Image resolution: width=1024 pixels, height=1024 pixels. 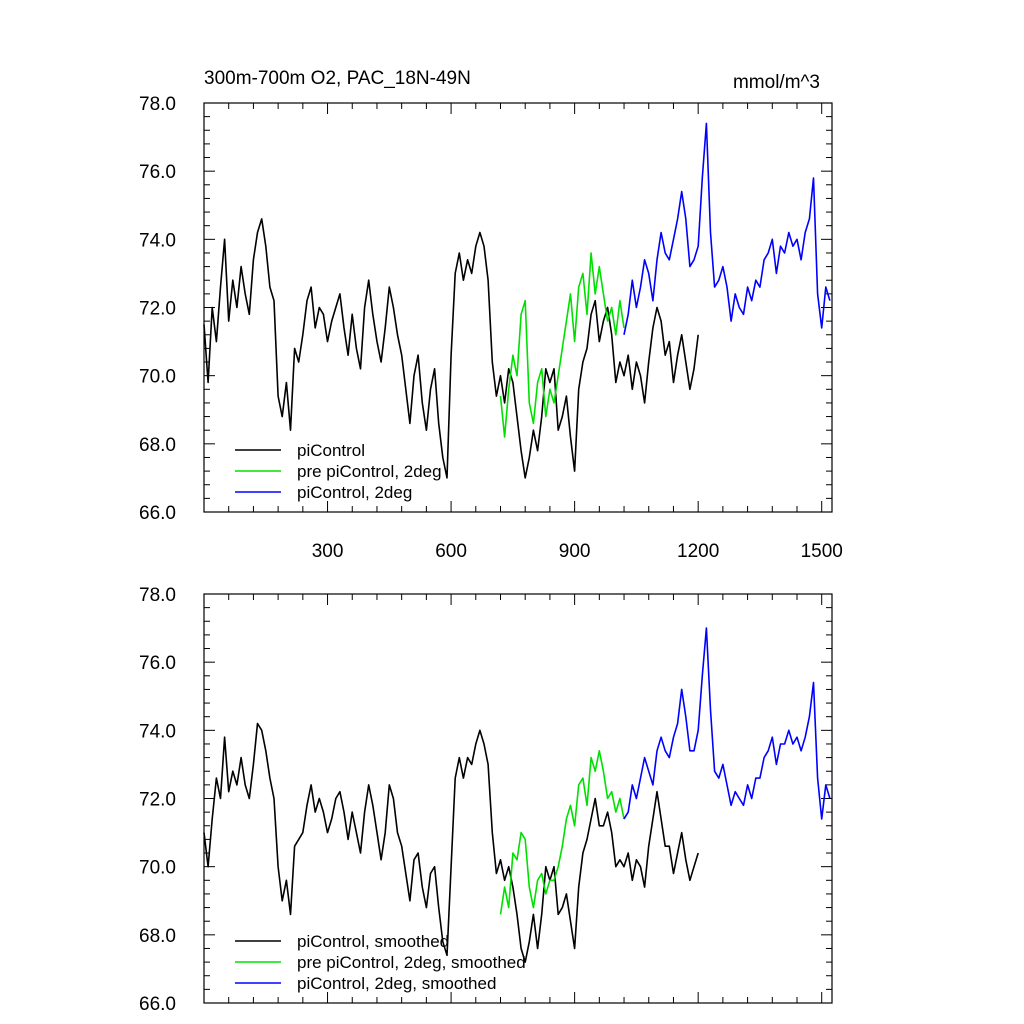 I want to click on legend-label: piControl, 2deg, smoothed, so click(x=396, y=983).